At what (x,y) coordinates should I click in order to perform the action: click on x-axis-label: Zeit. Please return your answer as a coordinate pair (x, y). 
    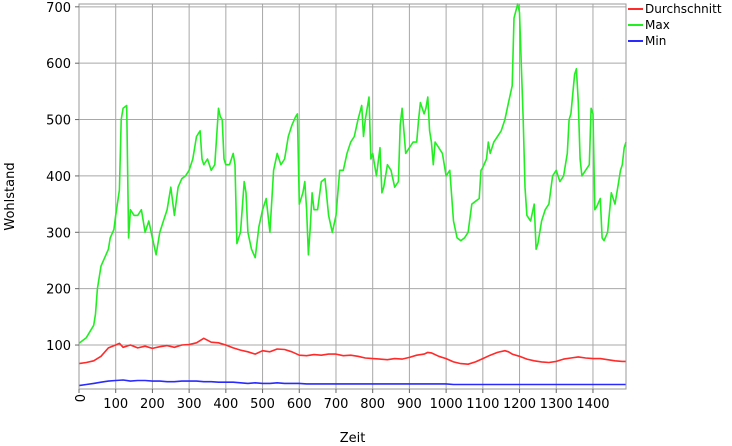
    Looking at the image, I should click on (353, 438).